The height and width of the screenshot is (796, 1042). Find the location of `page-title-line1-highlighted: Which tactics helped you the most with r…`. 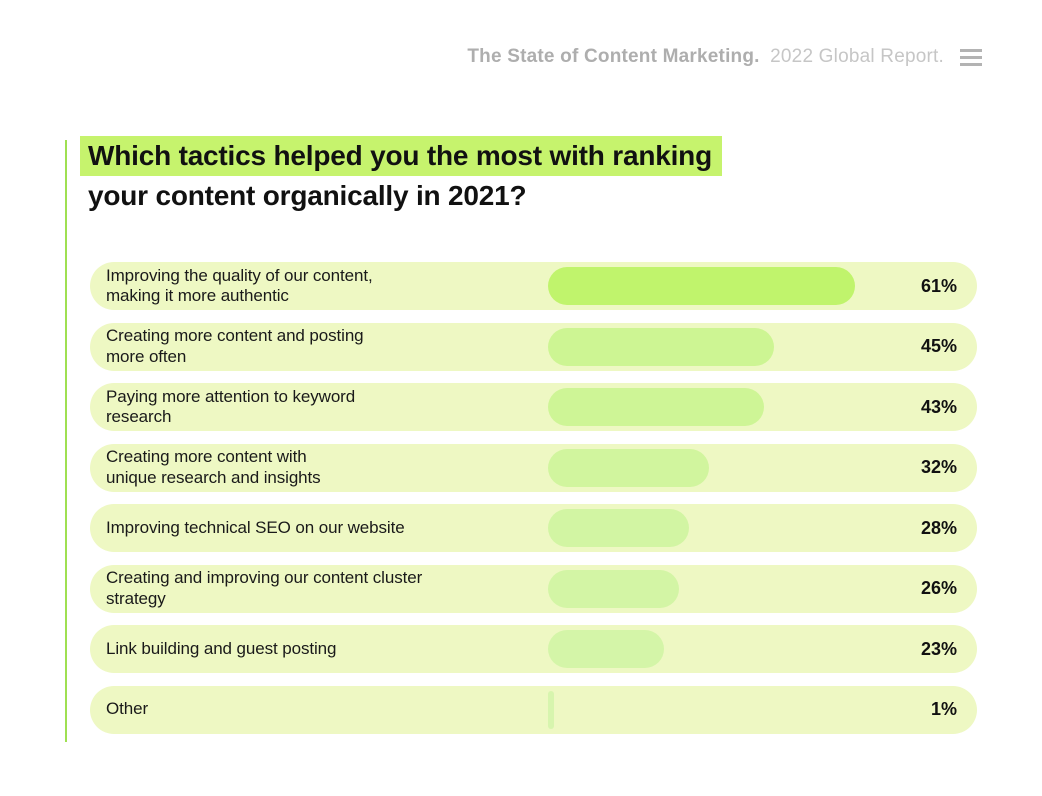

page-title-line1-highlighted: Which tactics helped you the most with r… is located at coordinates (401, 156).